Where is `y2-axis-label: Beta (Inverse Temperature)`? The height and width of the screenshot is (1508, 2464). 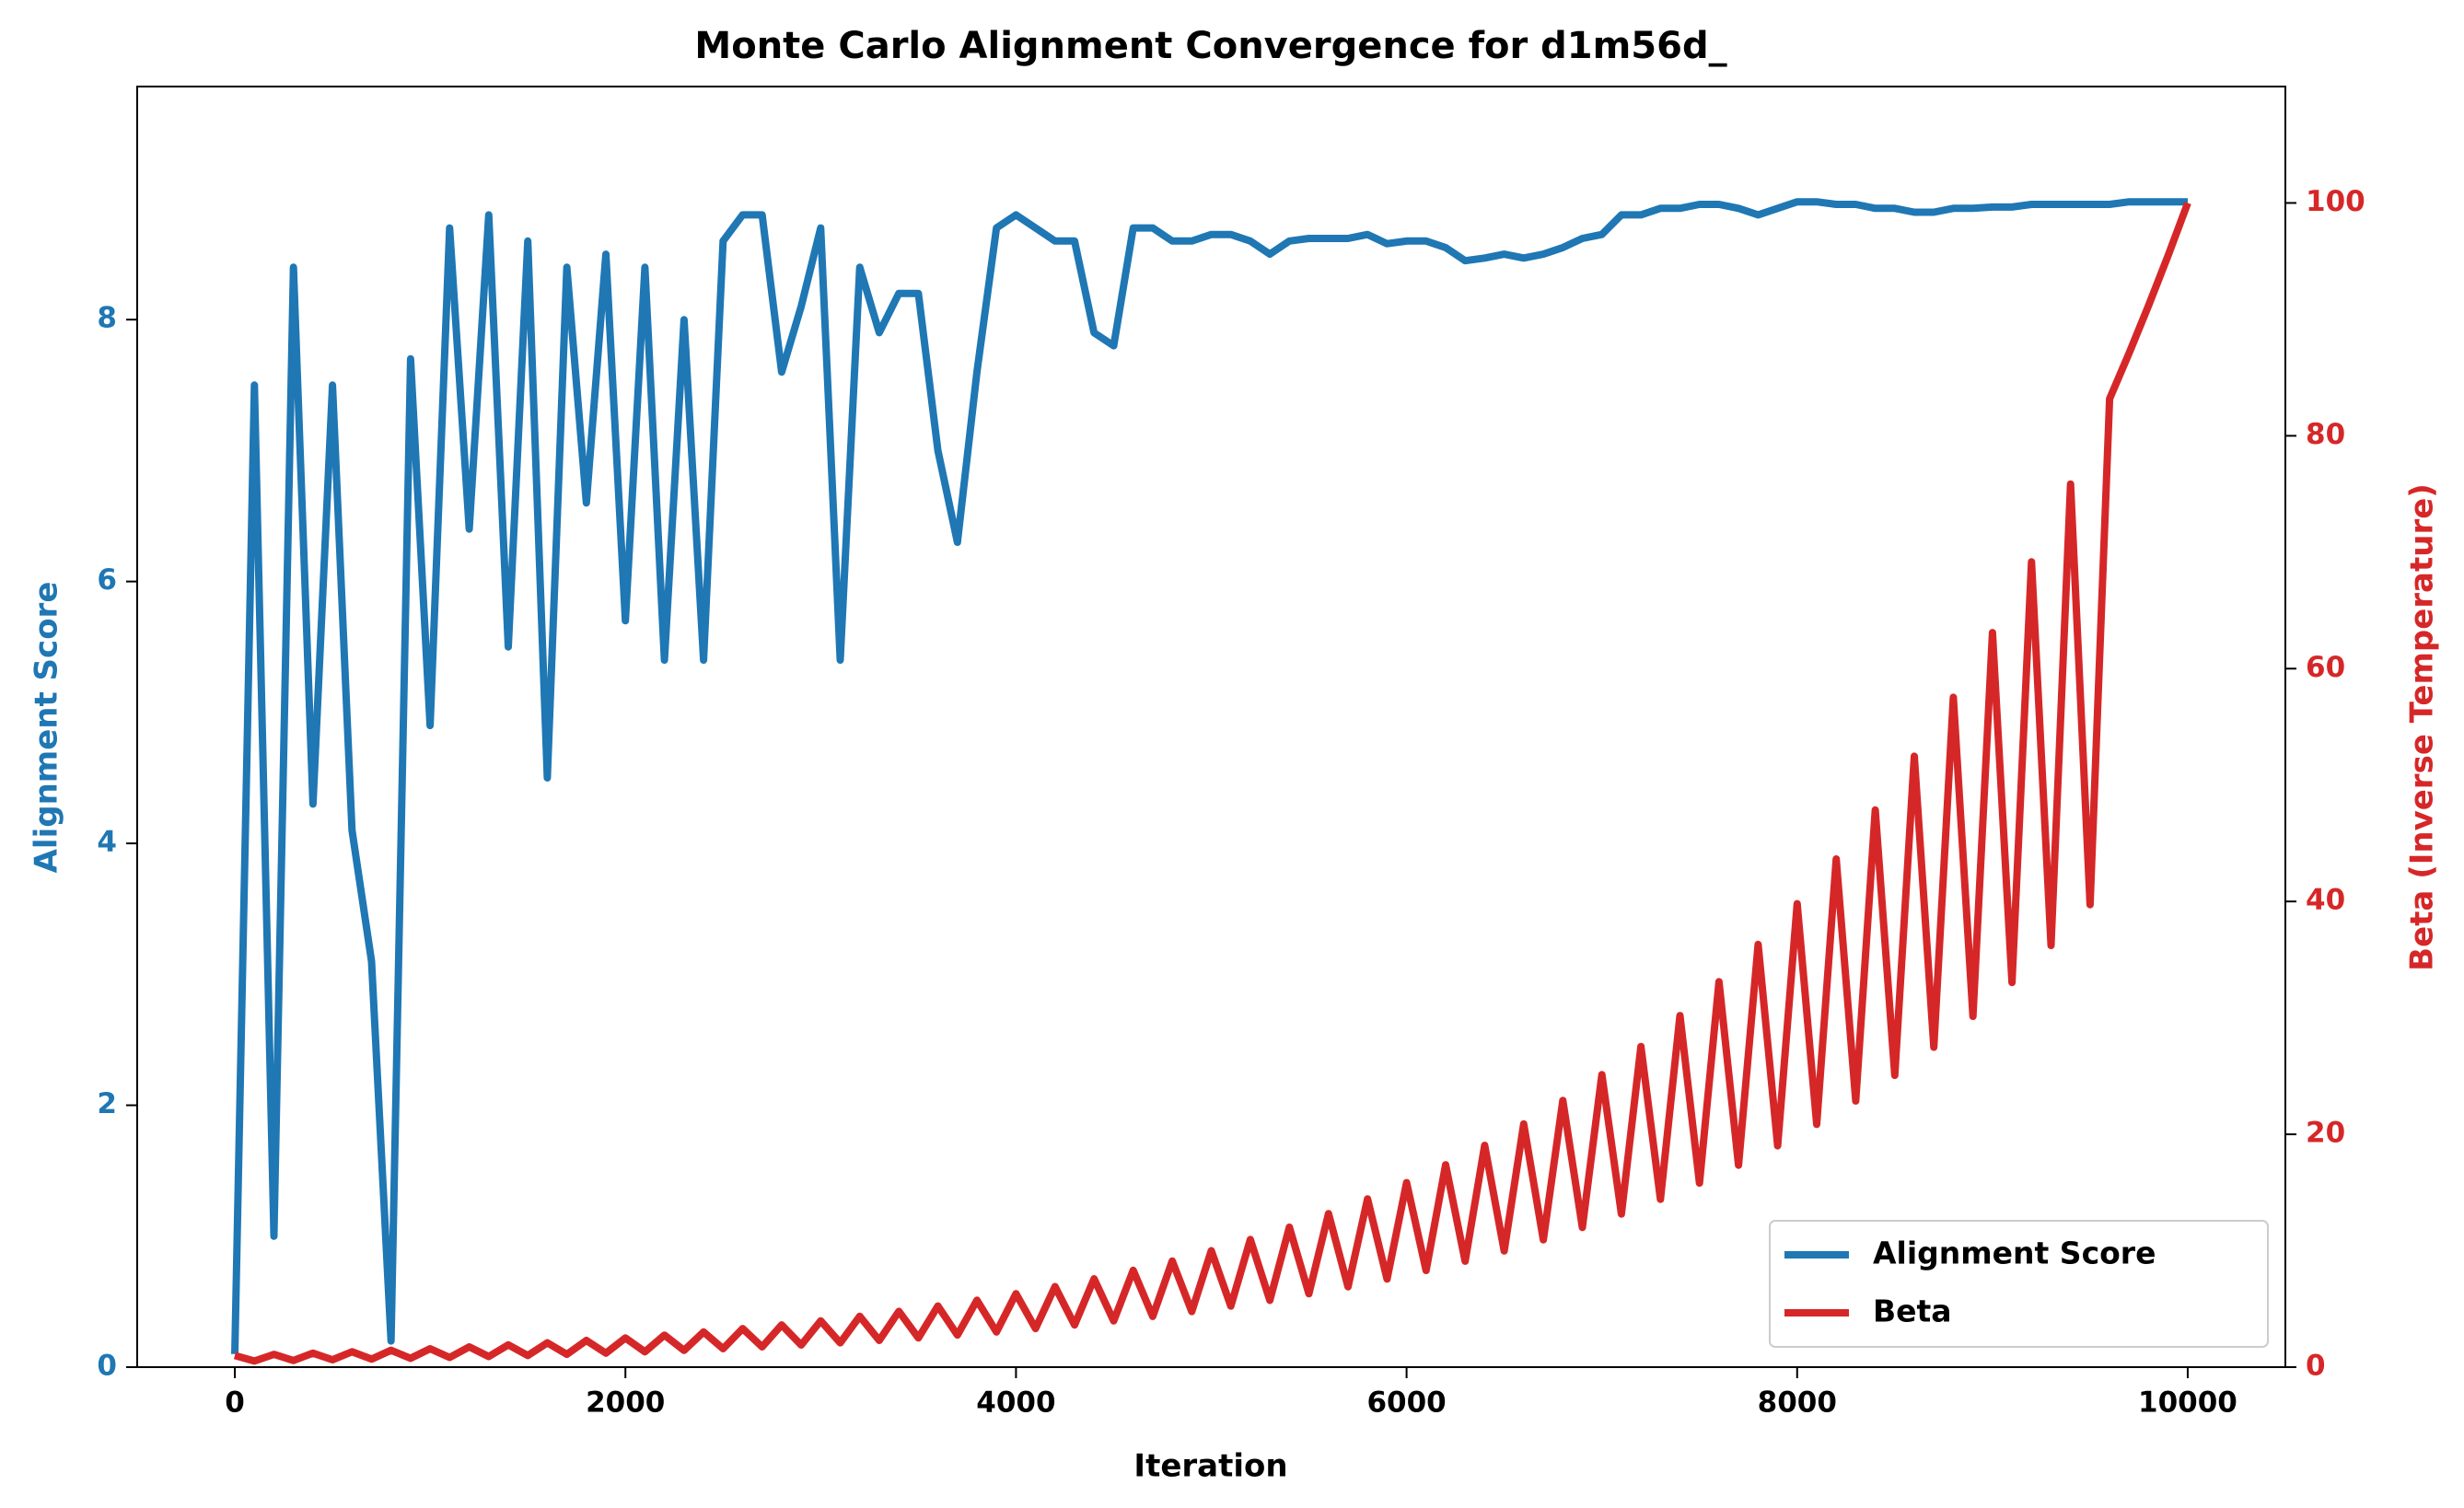
y2-axis-label: Beta (Inverse Temperature) is located at coordinates (2422, 727).